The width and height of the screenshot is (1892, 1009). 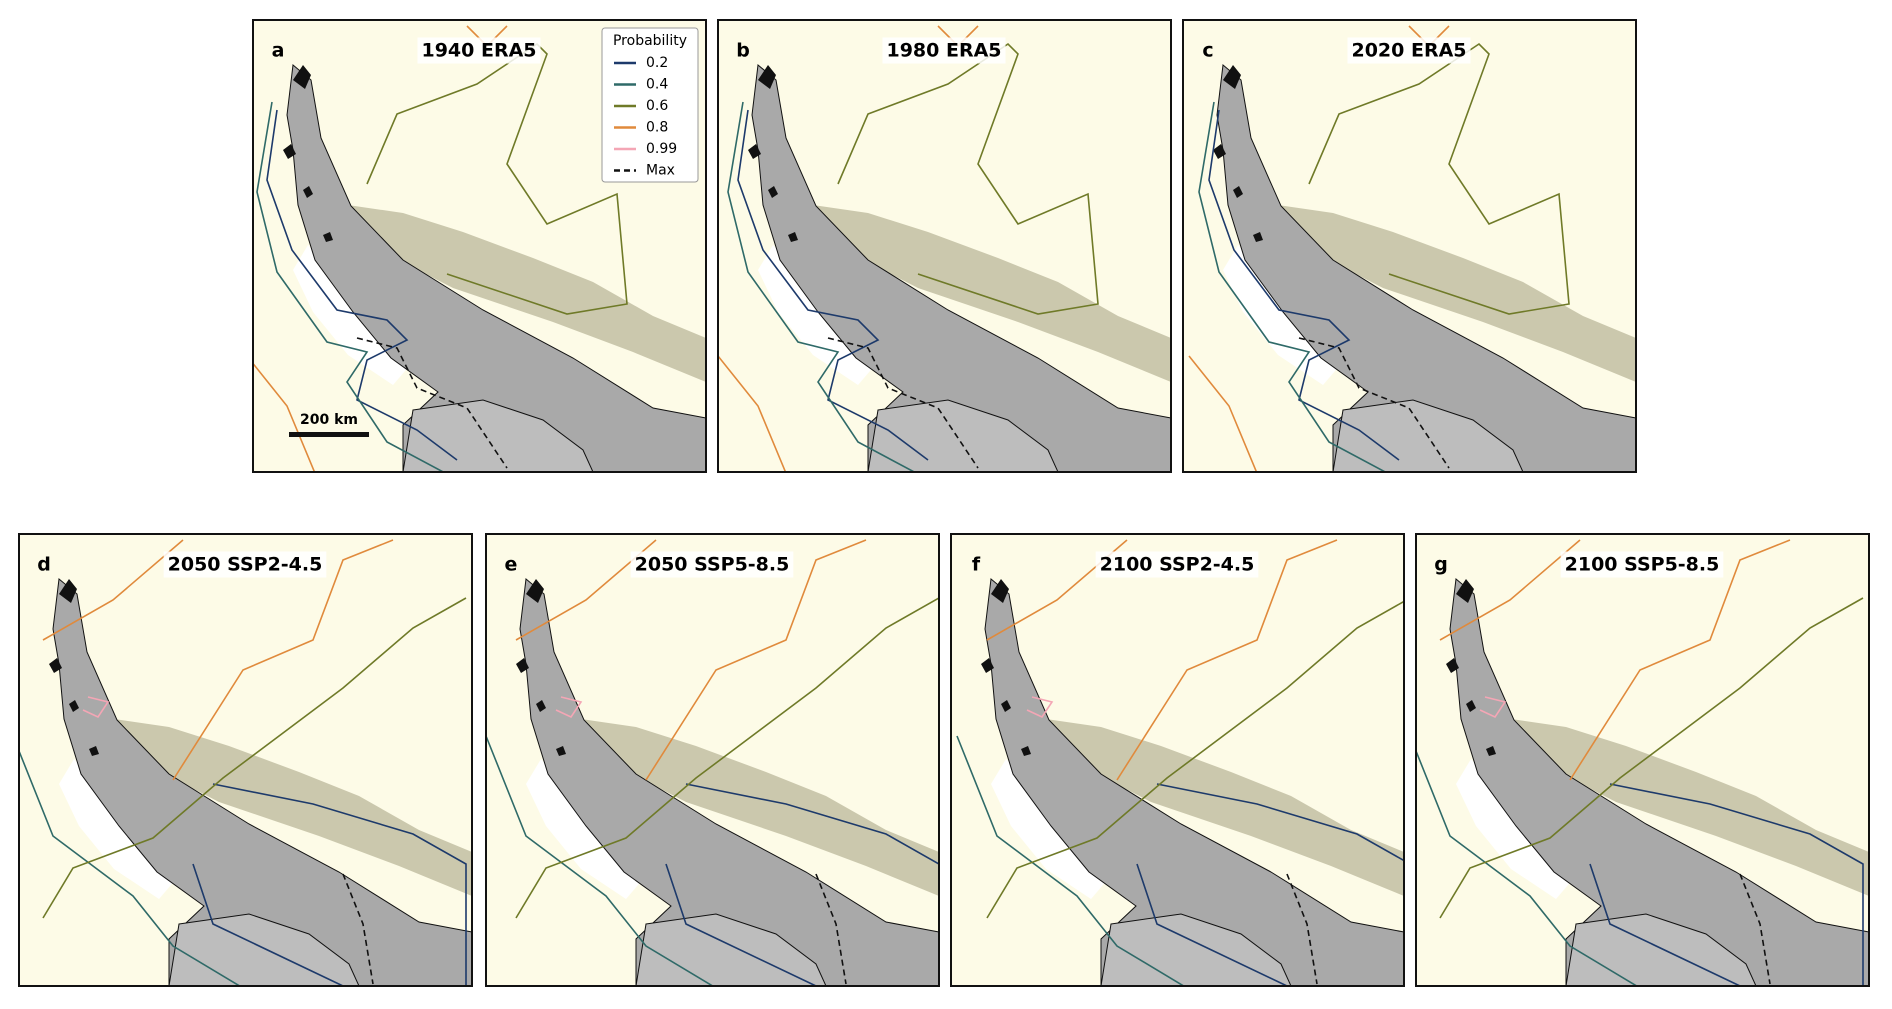 I want to click on legend-title: Probability, so click(x=650, y=41).